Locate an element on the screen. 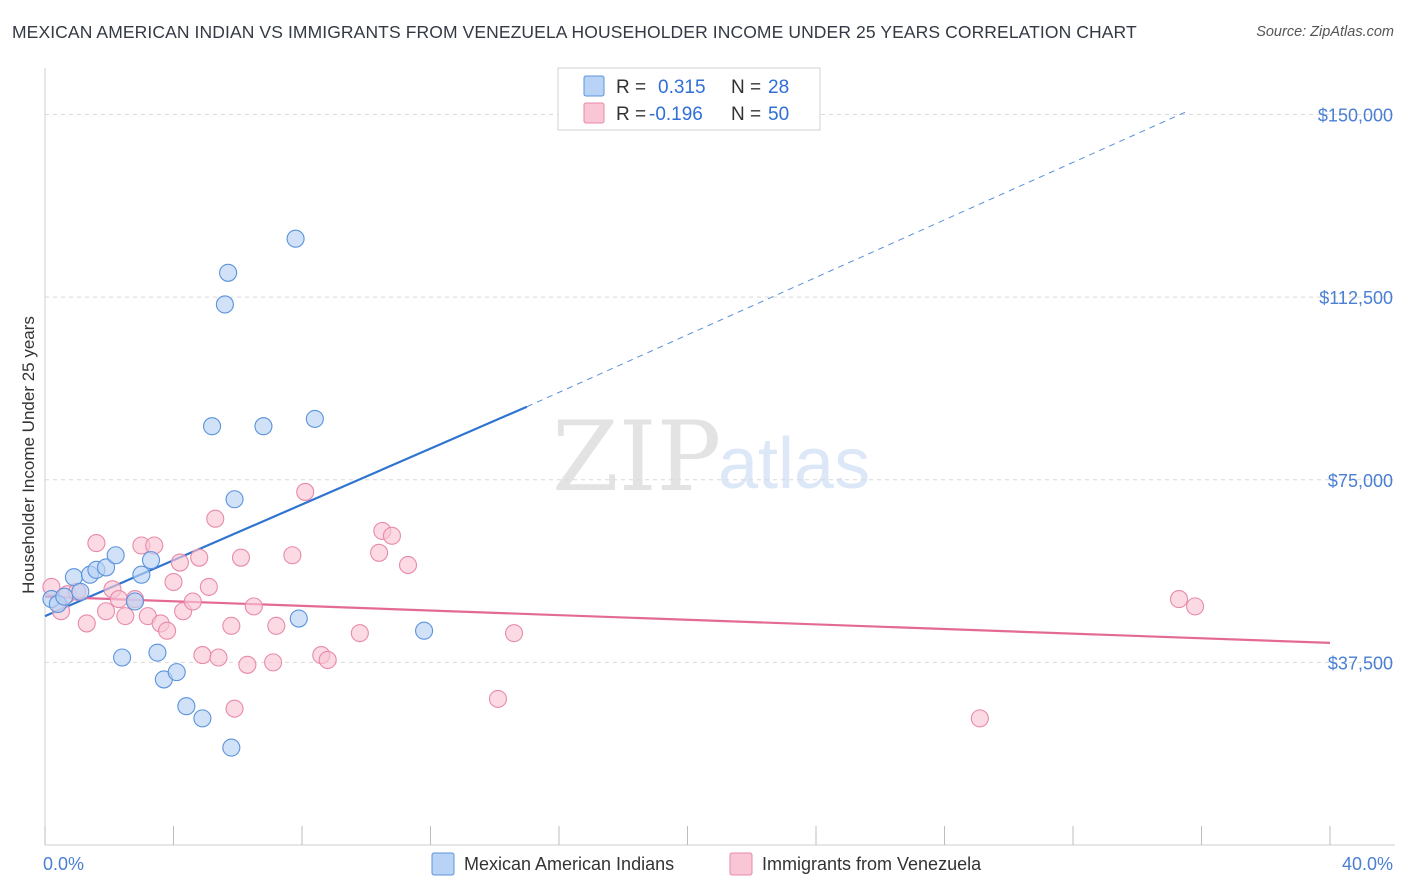  legend-r-label-pink: R = is located at coordinates (631, 114).